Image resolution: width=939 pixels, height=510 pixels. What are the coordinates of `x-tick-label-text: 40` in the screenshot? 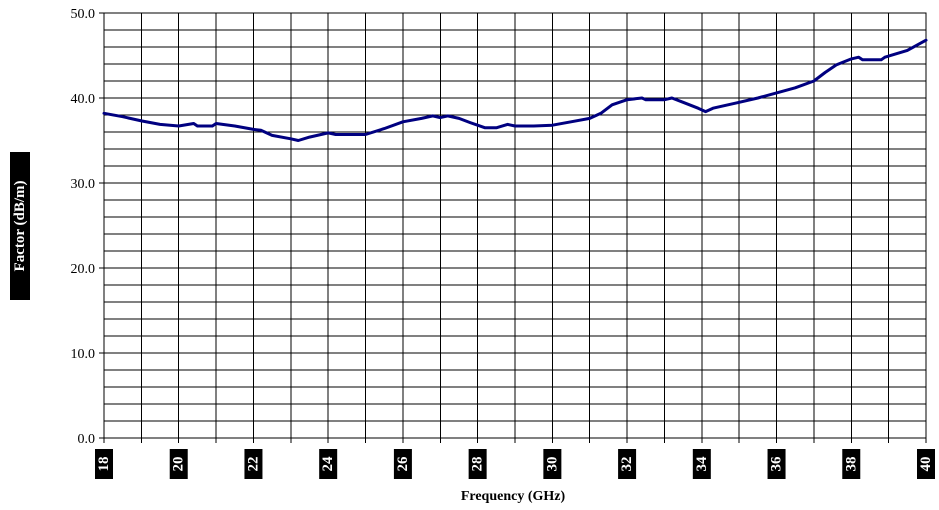 It's located at (926, 464).